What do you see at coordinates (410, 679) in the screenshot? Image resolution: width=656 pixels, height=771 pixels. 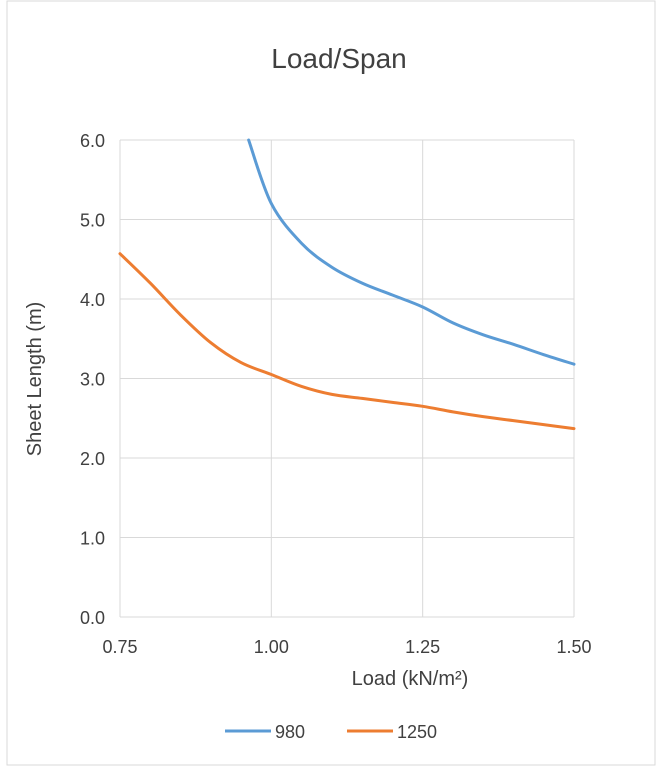 I see `x-axis-label: Load (kN/m²)` at bounding box center [410, 679].